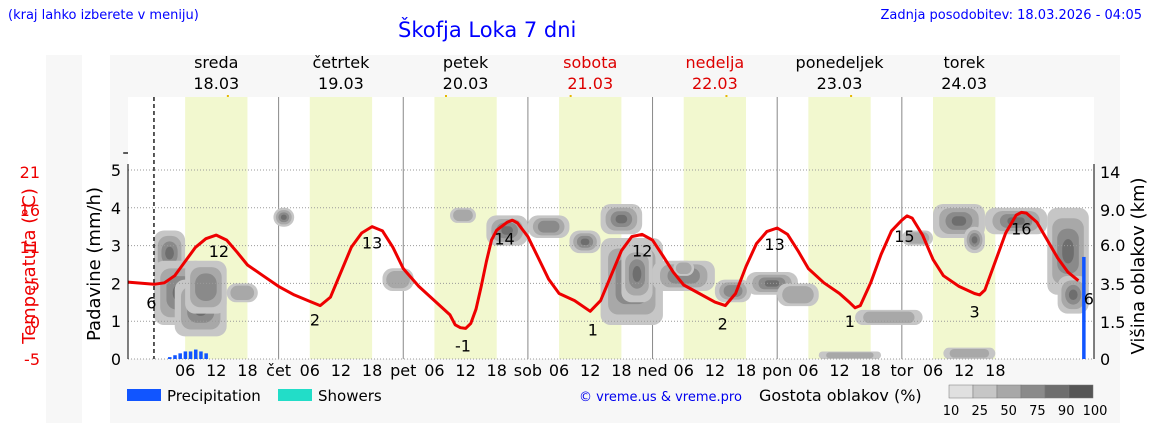 This screenshot has width=1152, height=443. I want to click on temp-label-1: 12, so click(219, 251).